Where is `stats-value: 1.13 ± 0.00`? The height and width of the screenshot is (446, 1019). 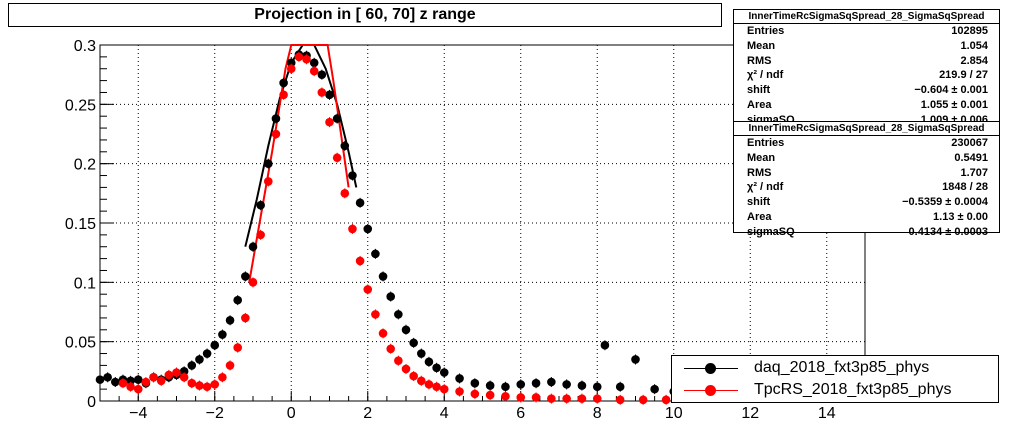
stats-value: 1.13 ± 0.00 is located at coordinates (960, 216).